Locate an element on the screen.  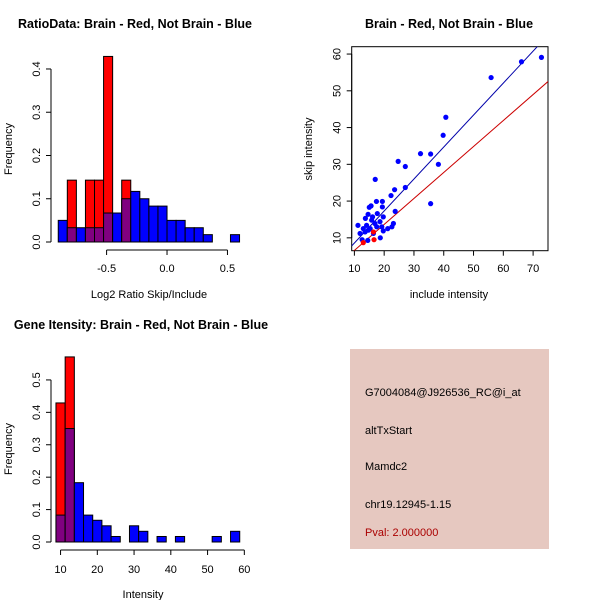
chart-title: Brain - Red, Not Brain - Blue is located at coordinates (449, 24).